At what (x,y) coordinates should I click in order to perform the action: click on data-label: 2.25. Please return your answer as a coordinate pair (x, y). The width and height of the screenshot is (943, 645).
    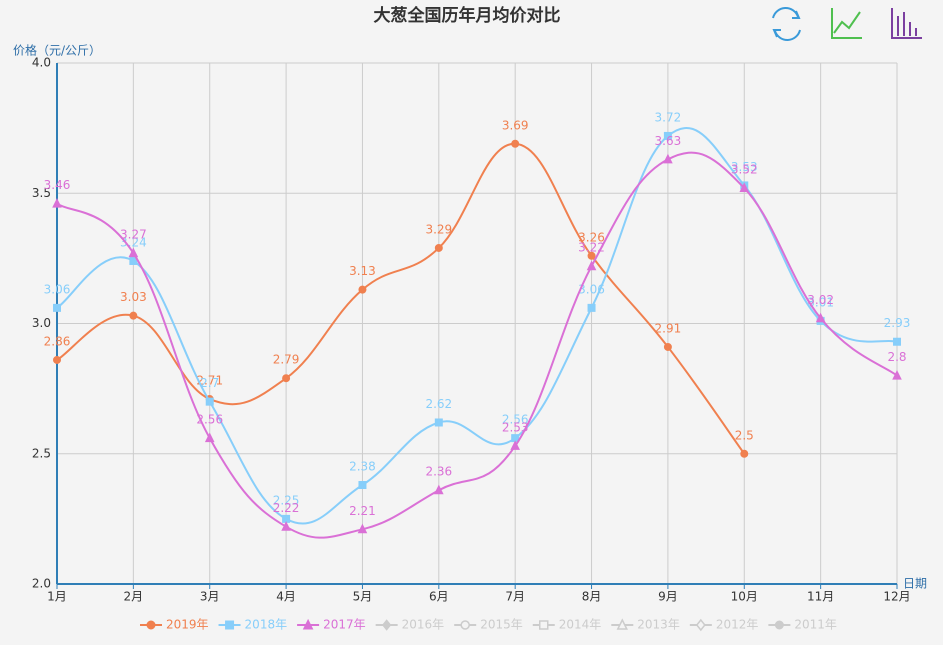
    Looking at the image, I should click on (286, 500).